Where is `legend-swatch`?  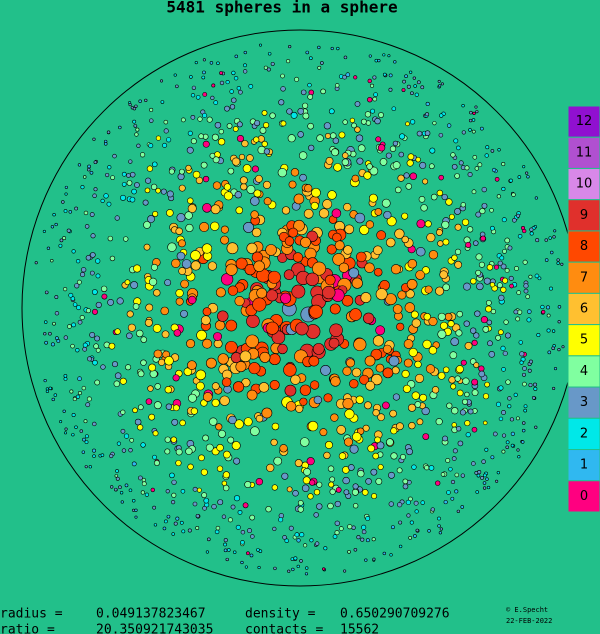
legend-swatch is located at coordinates (583, 496).